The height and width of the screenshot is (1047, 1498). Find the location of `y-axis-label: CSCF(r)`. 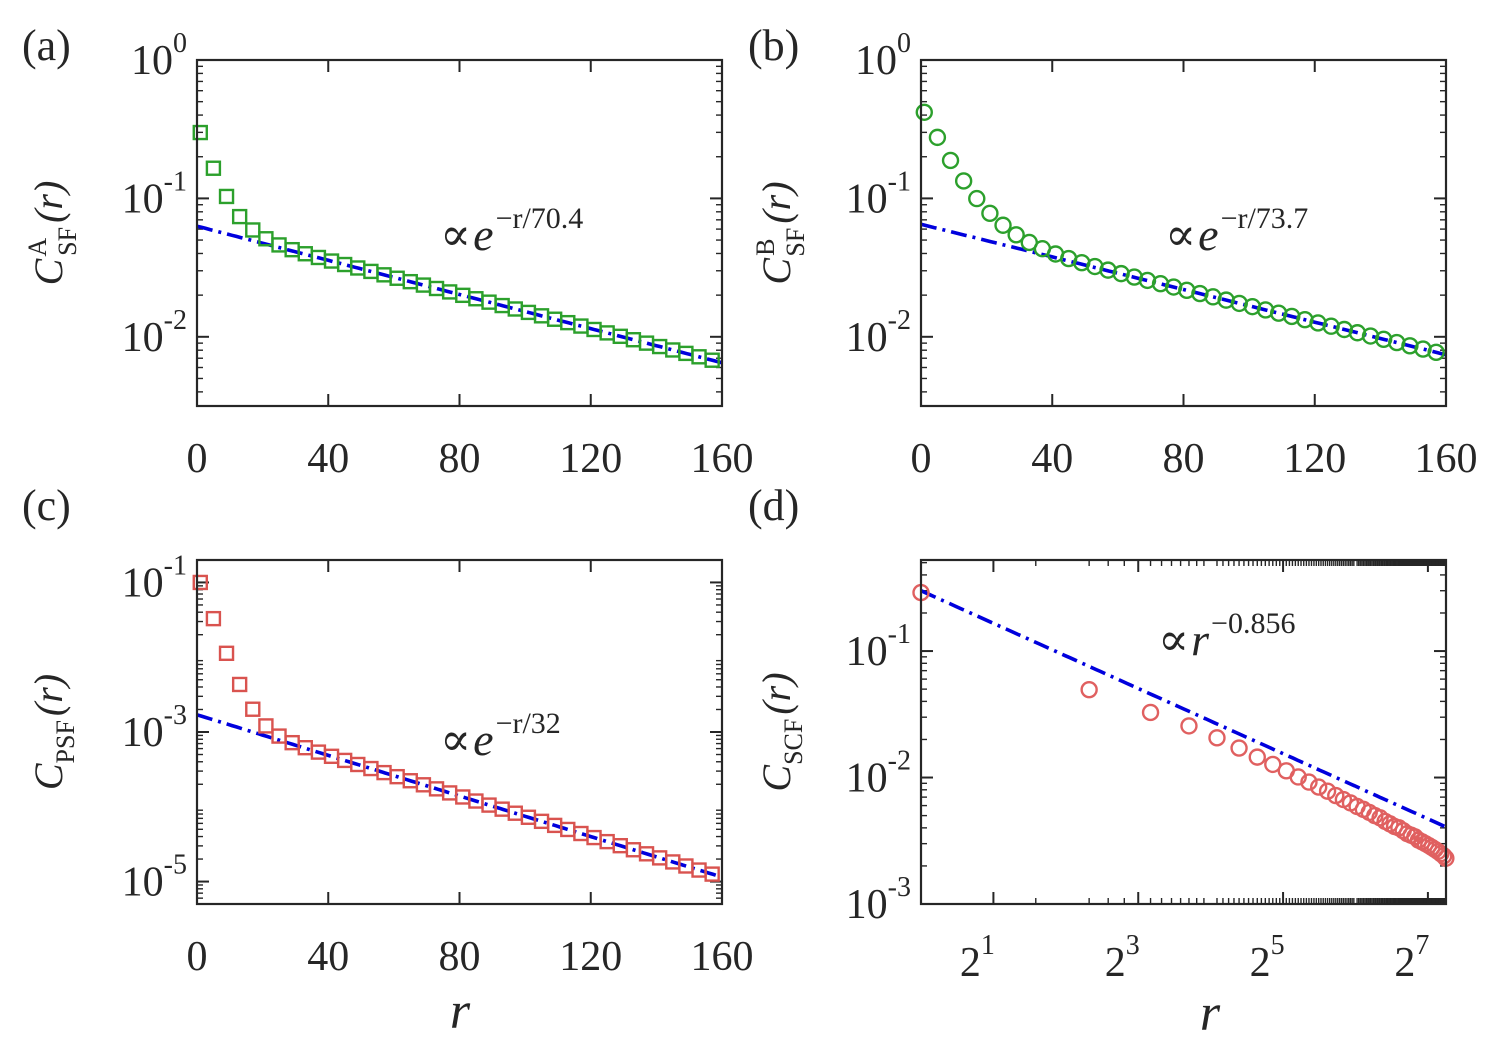

y-axis-label: CSCF(r) is located at coordinates (781, 731).